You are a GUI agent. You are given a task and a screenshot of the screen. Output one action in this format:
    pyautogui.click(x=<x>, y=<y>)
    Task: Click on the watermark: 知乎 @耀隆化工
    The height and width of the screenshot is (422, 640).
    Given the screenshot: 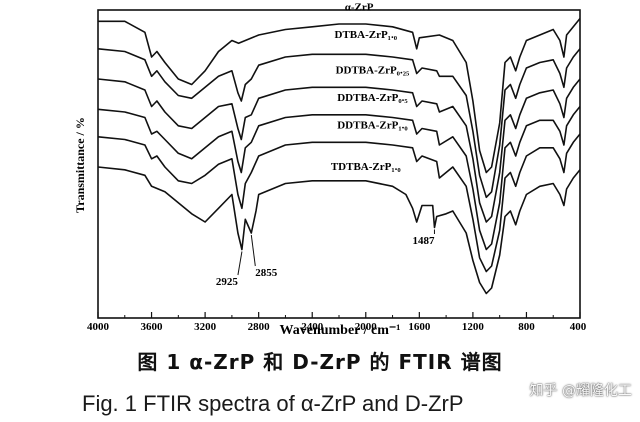 What is the action you would take?
    pyautogui.click(x=580, y=391)
    